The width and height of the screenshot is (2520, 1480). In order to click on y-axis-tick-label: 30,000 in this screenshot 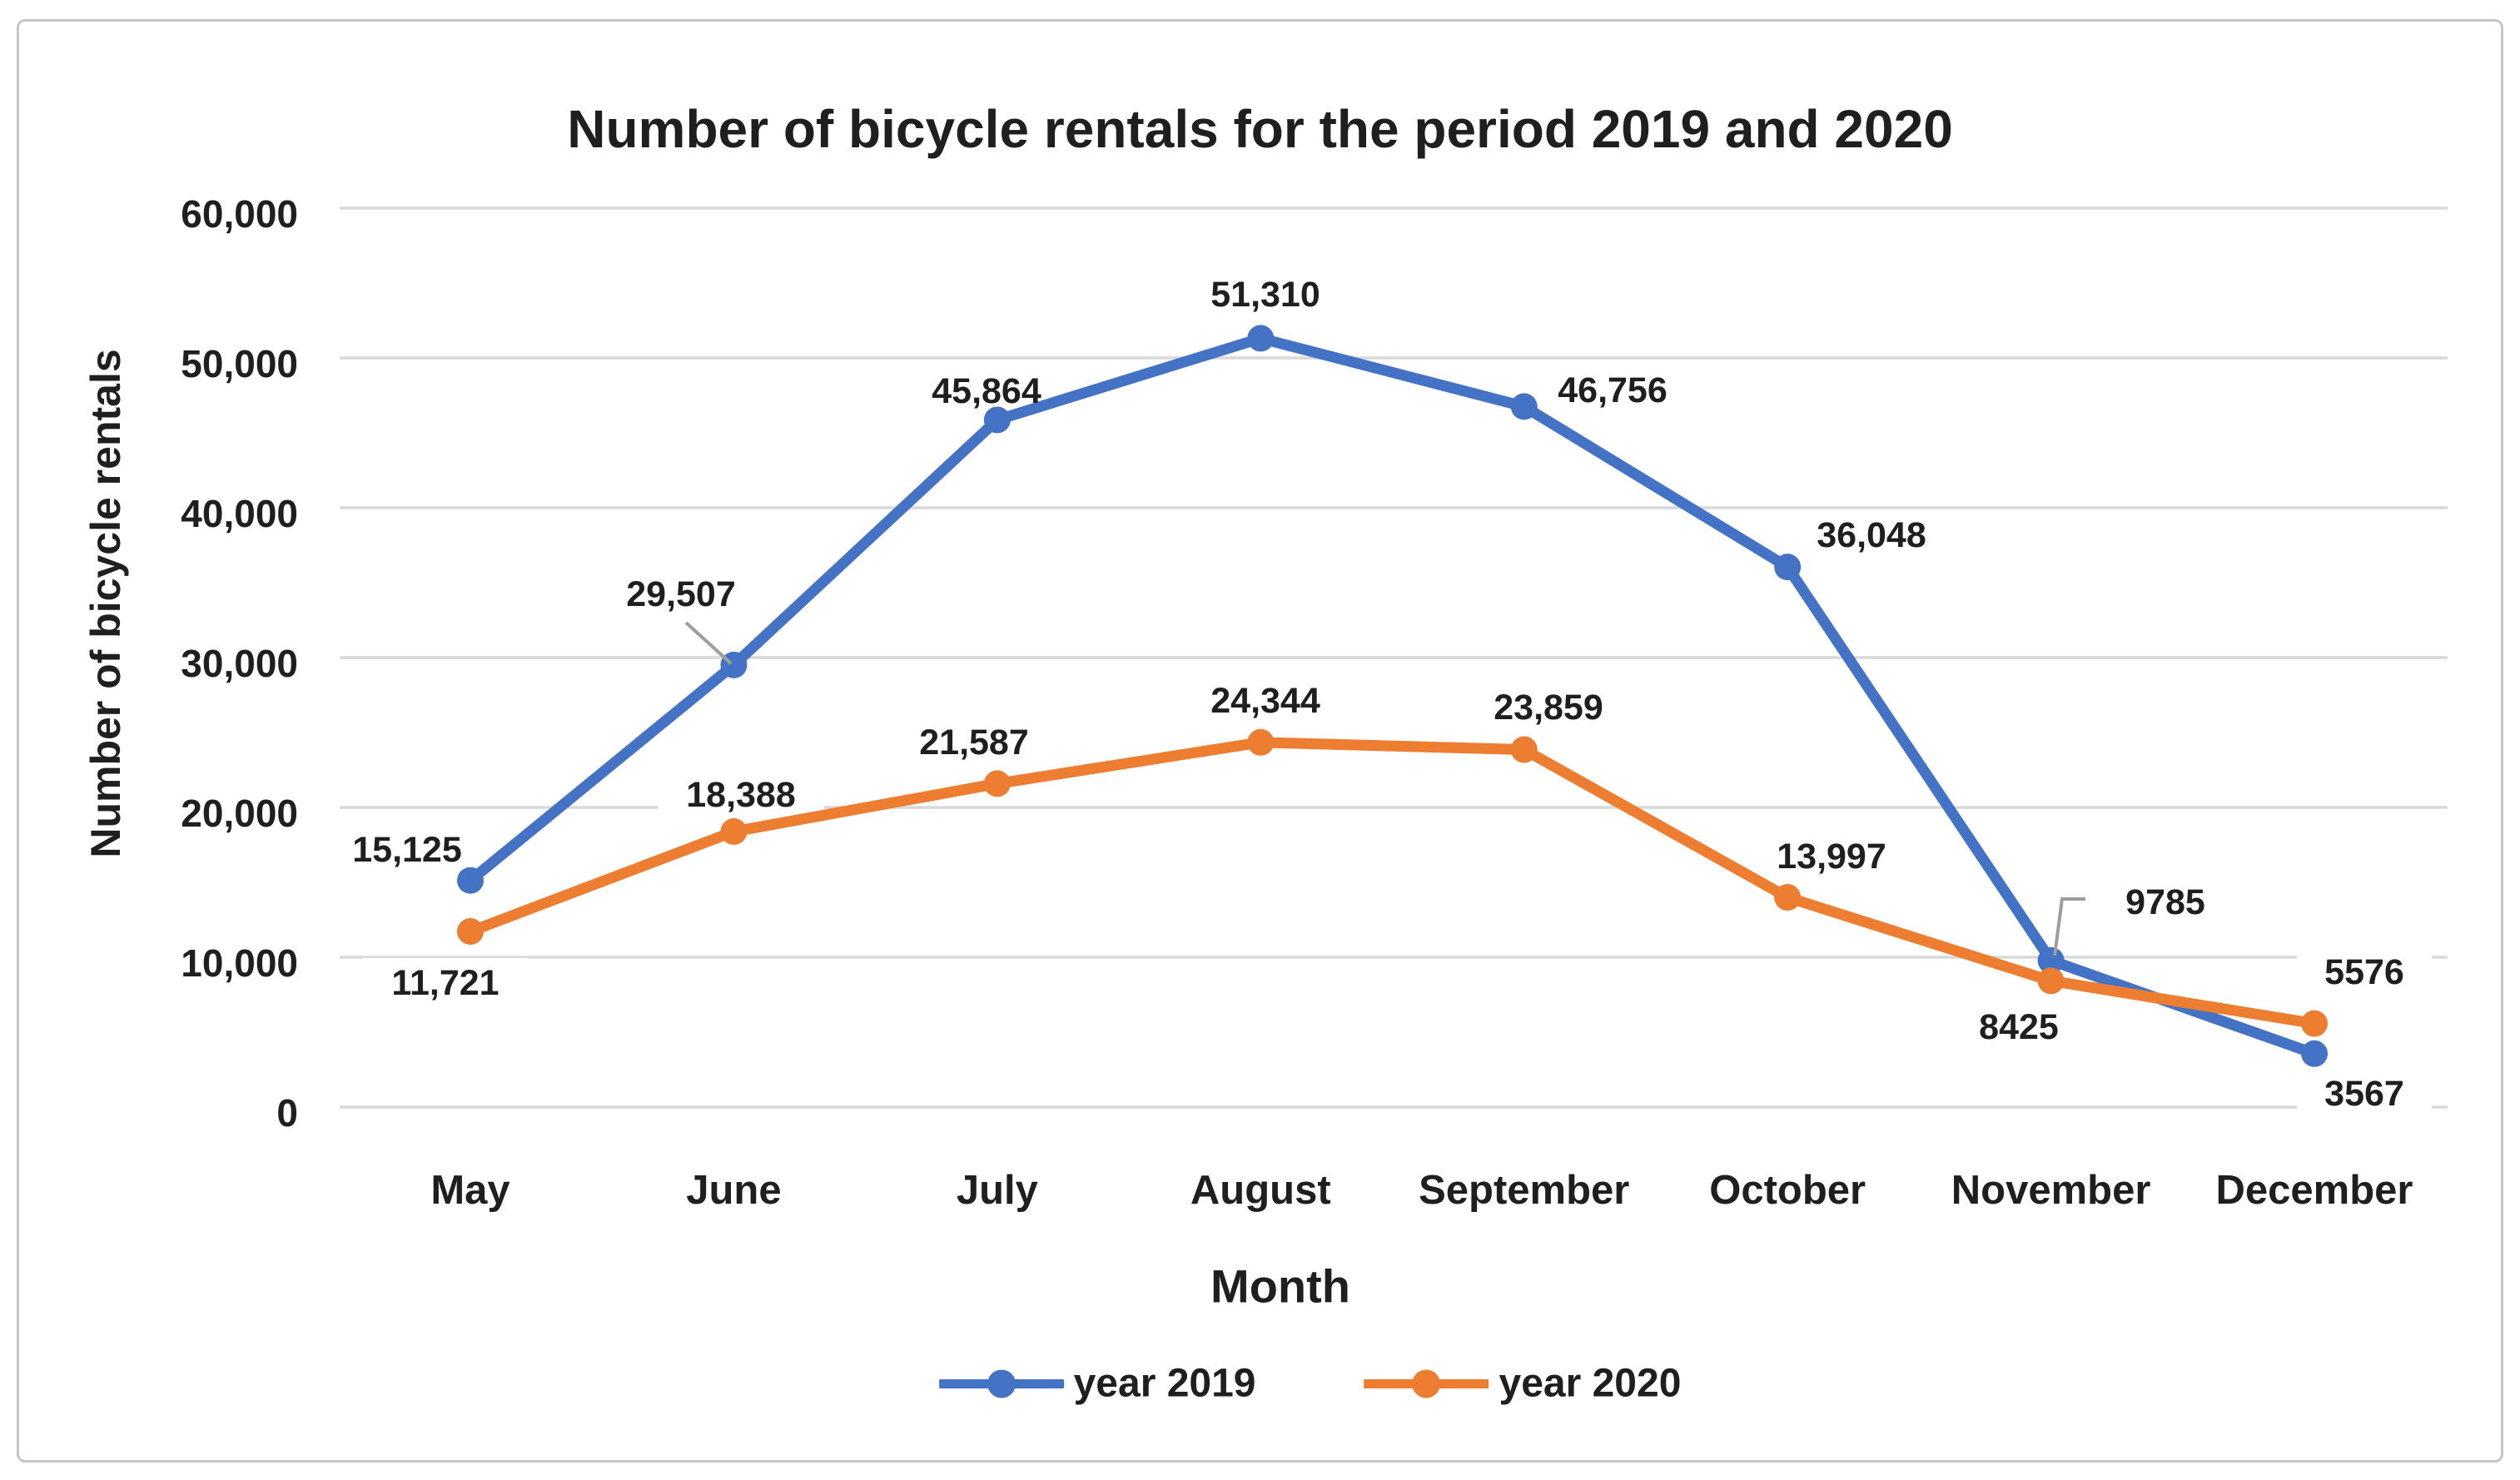, I will do `click(239, 664)`.